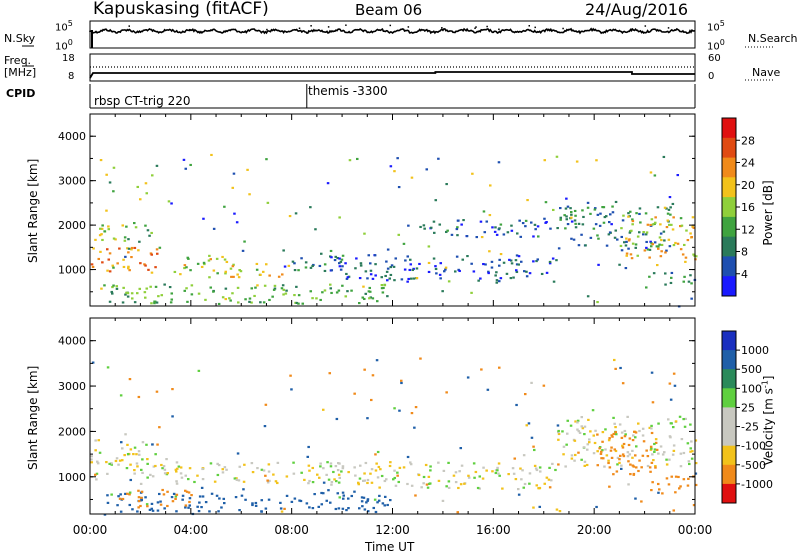 Image resolution: width=800 pixels, height=554 pixels. What do you see at coordinates (716, 45) in the screenshot?
I see `nsearch-bottom-tick: 100` at bounding box center [716, 45].